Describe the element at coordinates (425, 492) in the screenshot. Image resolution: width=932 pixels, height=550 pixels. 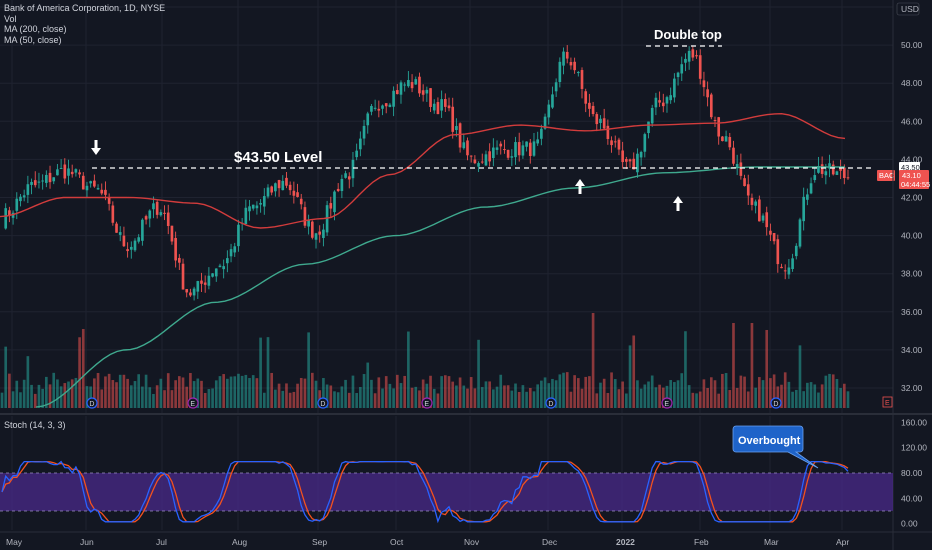
I see `stoch-k-line` at that location.